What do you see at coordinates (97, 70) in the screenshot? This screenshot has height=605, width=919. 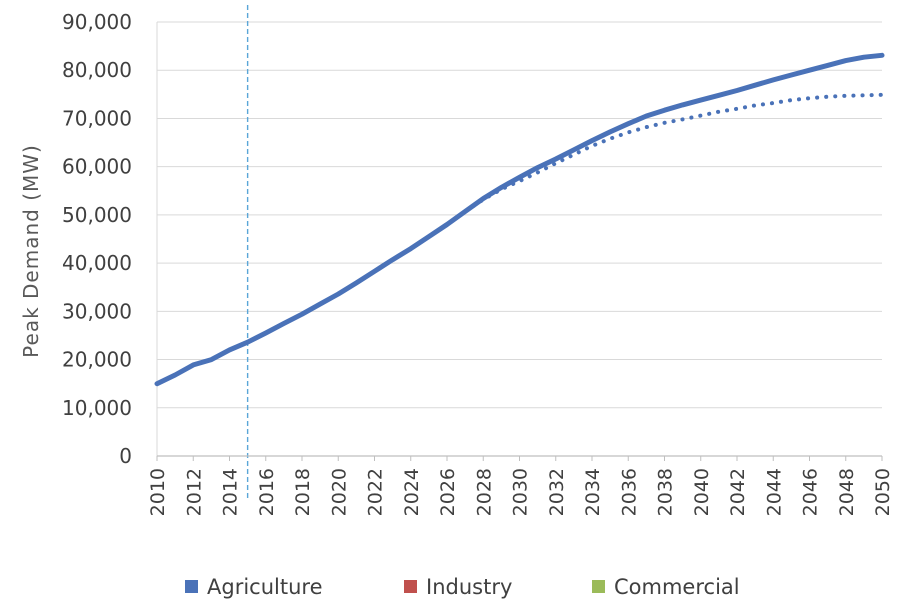 I see `y-tick-label: 80,000` at bounding box center [97, 70].